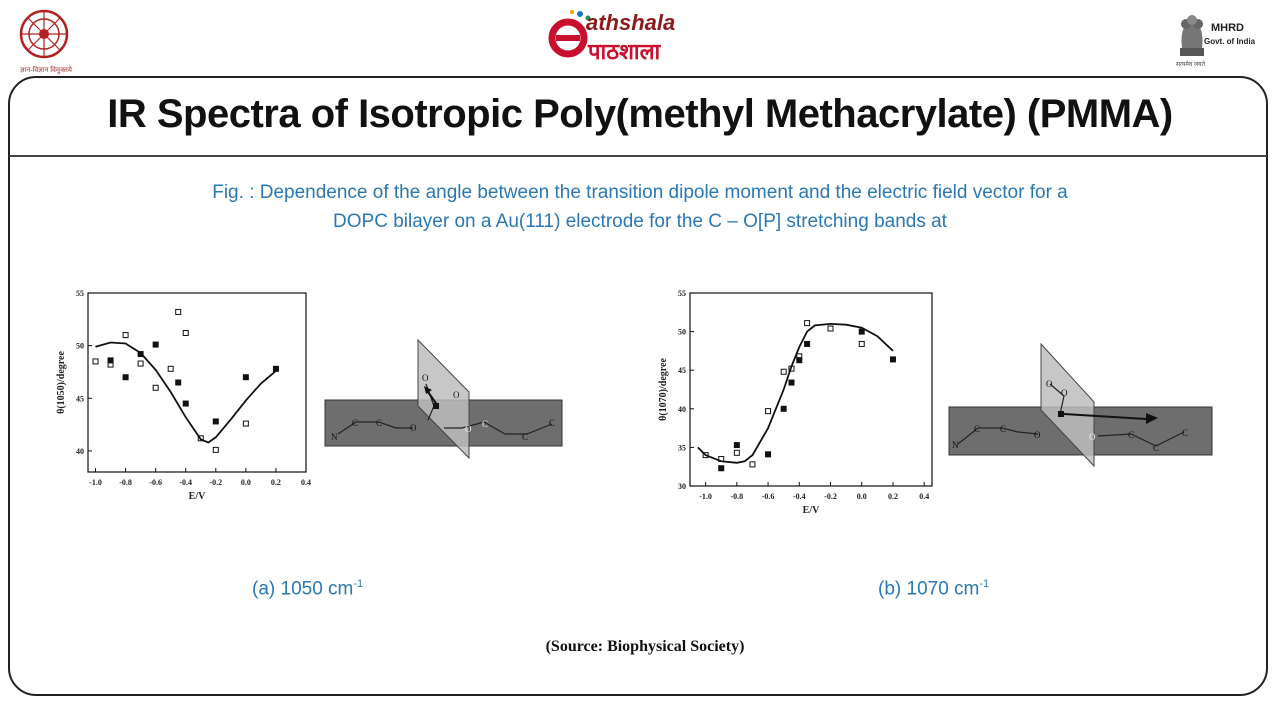 The image size is (1280, 720). What do you see at coordinates (1067, 405) in the screenshot?
I see `electric-field-plane` at bounding box center [1067, 405].